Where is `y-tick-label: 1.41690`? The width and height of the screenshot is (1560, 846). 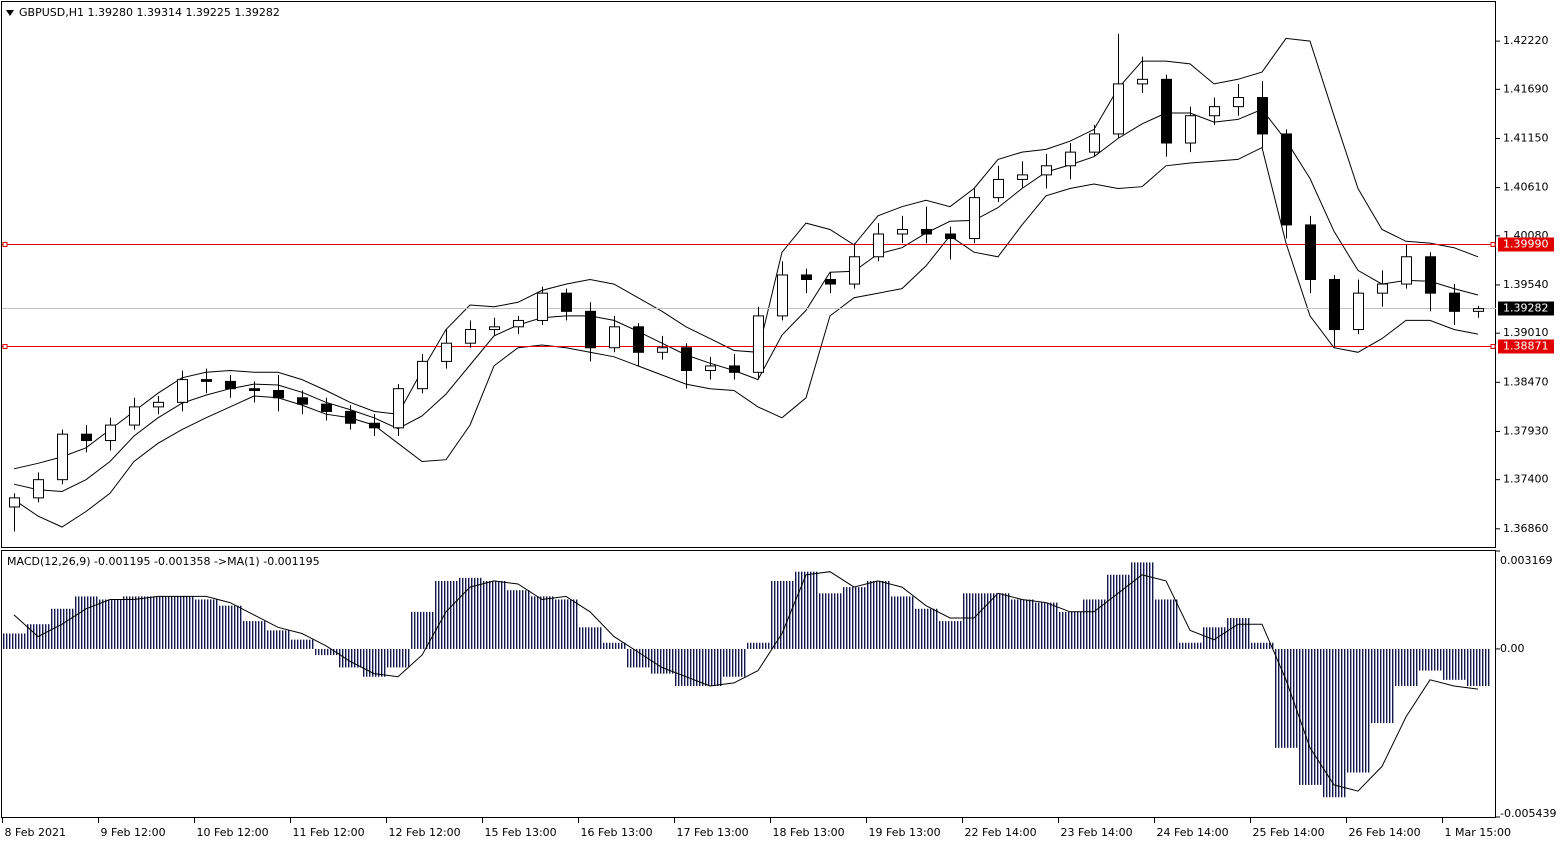 y-tick-label: 1.41690 is located at coordinates (1526, 88).